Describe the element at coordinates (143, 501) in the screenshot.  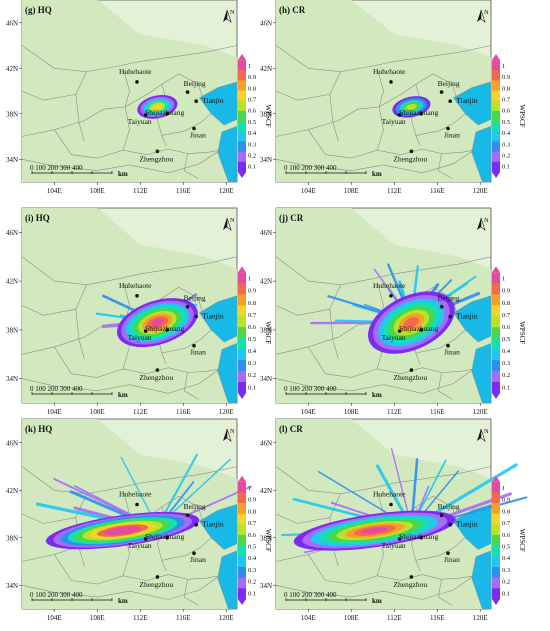
I see `wpscf-plume` at that location.